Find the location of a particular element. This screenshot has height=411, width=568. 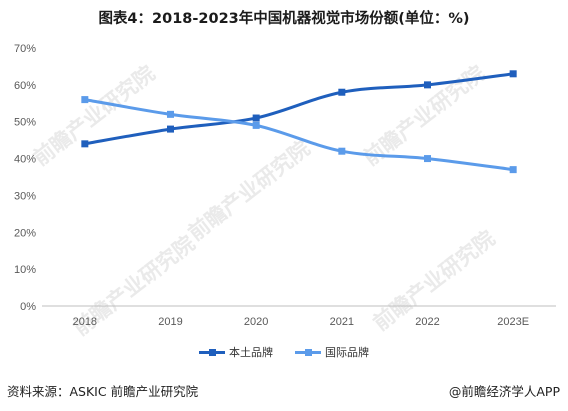

x-tick-label: 2020 is located at coordinates (256, 322).